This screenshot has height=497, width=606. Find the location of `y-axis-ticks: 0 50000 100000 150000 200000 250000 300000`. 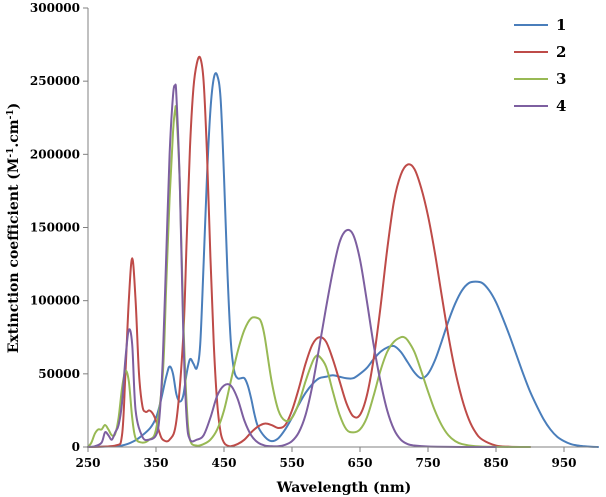

y-axis-ticks: 0 50000 100000 150000 200000 250000 300000 is located at coordinates (59, 227).